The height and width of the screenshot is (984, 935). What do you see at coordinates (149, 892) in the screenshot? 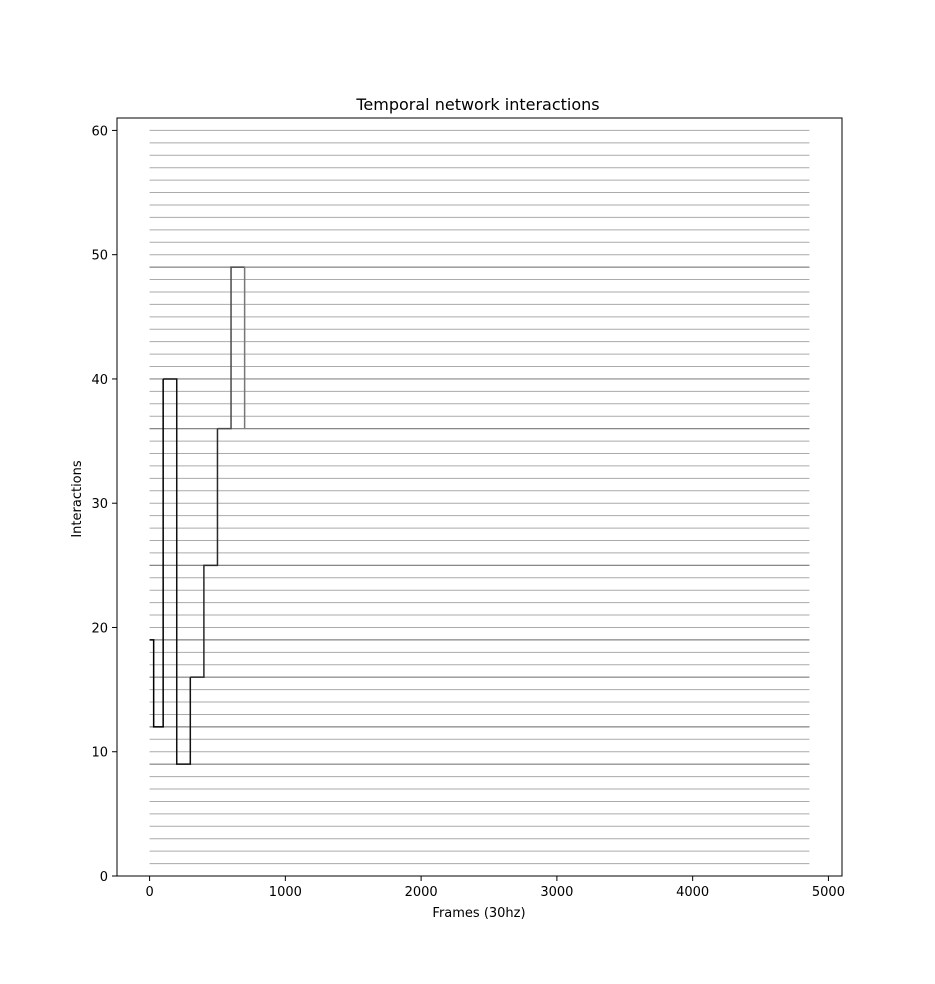
I see `x-tick-label: 0` at bounding box center [149, 892].